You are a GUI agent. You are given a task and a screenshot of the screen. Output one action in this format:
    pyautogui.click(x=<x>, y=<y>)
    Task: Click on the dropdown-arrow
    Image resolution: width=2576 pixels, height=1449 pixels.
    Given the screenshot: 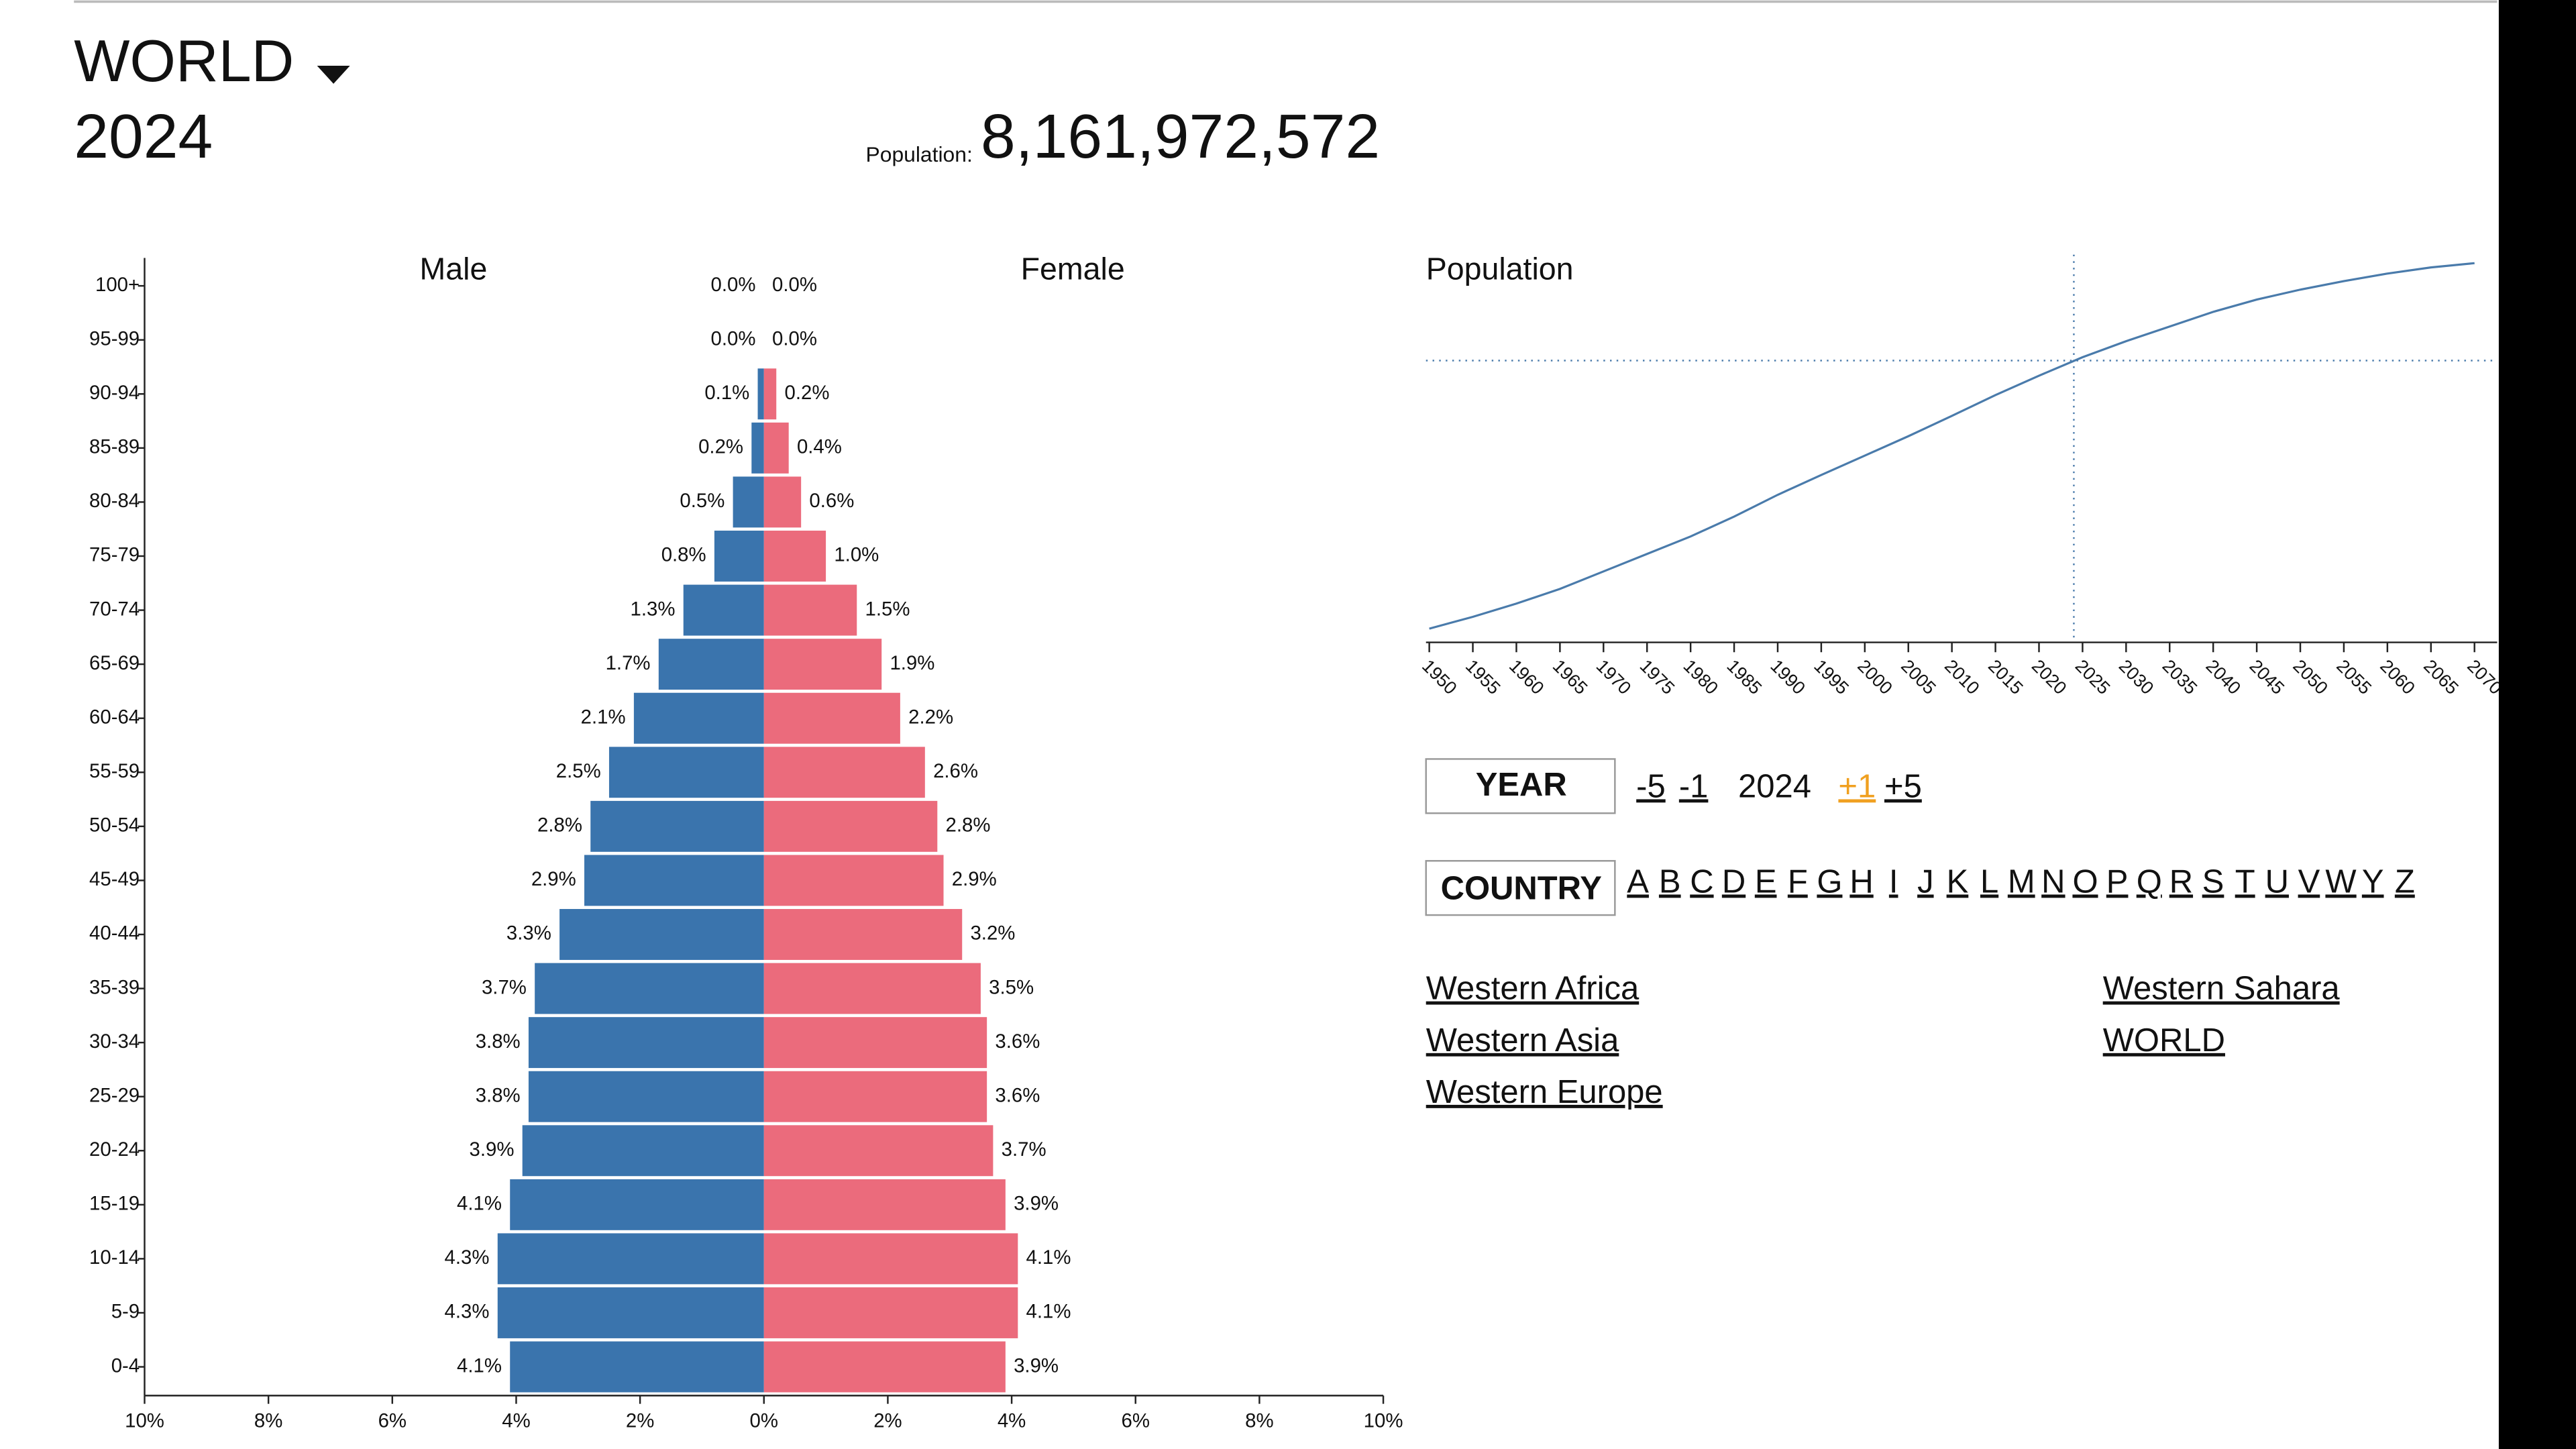 What is the action you would take?
    pyautogui.click(x=333, y=74)
    